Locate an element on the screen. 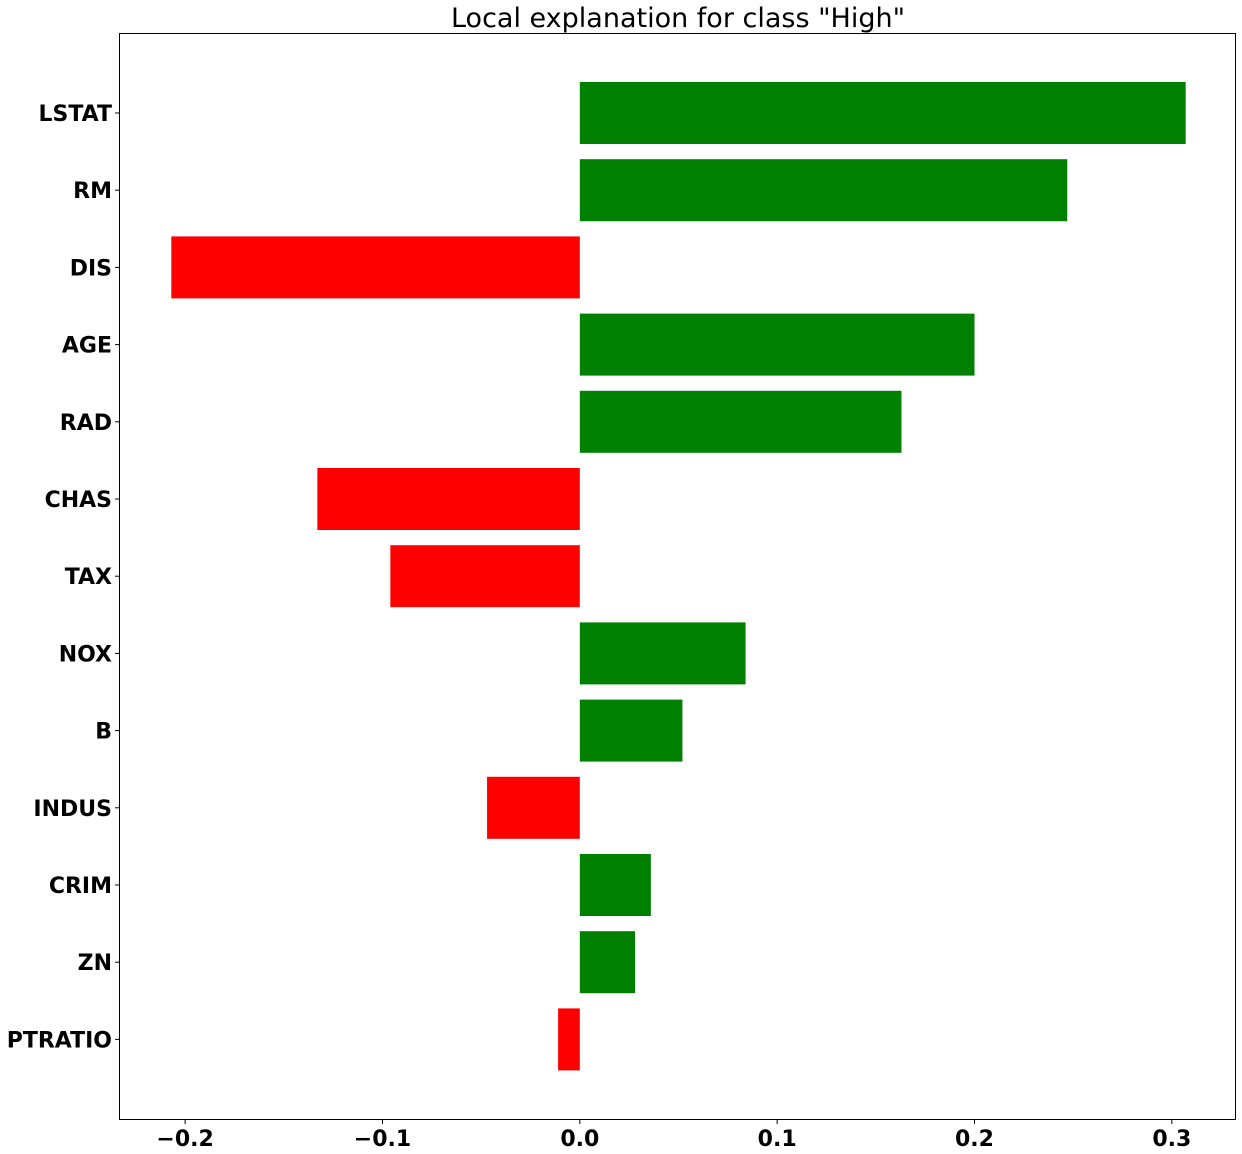 The width and height of the screenshot is (1242, 1154). y-tick-label-chas: CHAS is located at coordinates (78, 500).